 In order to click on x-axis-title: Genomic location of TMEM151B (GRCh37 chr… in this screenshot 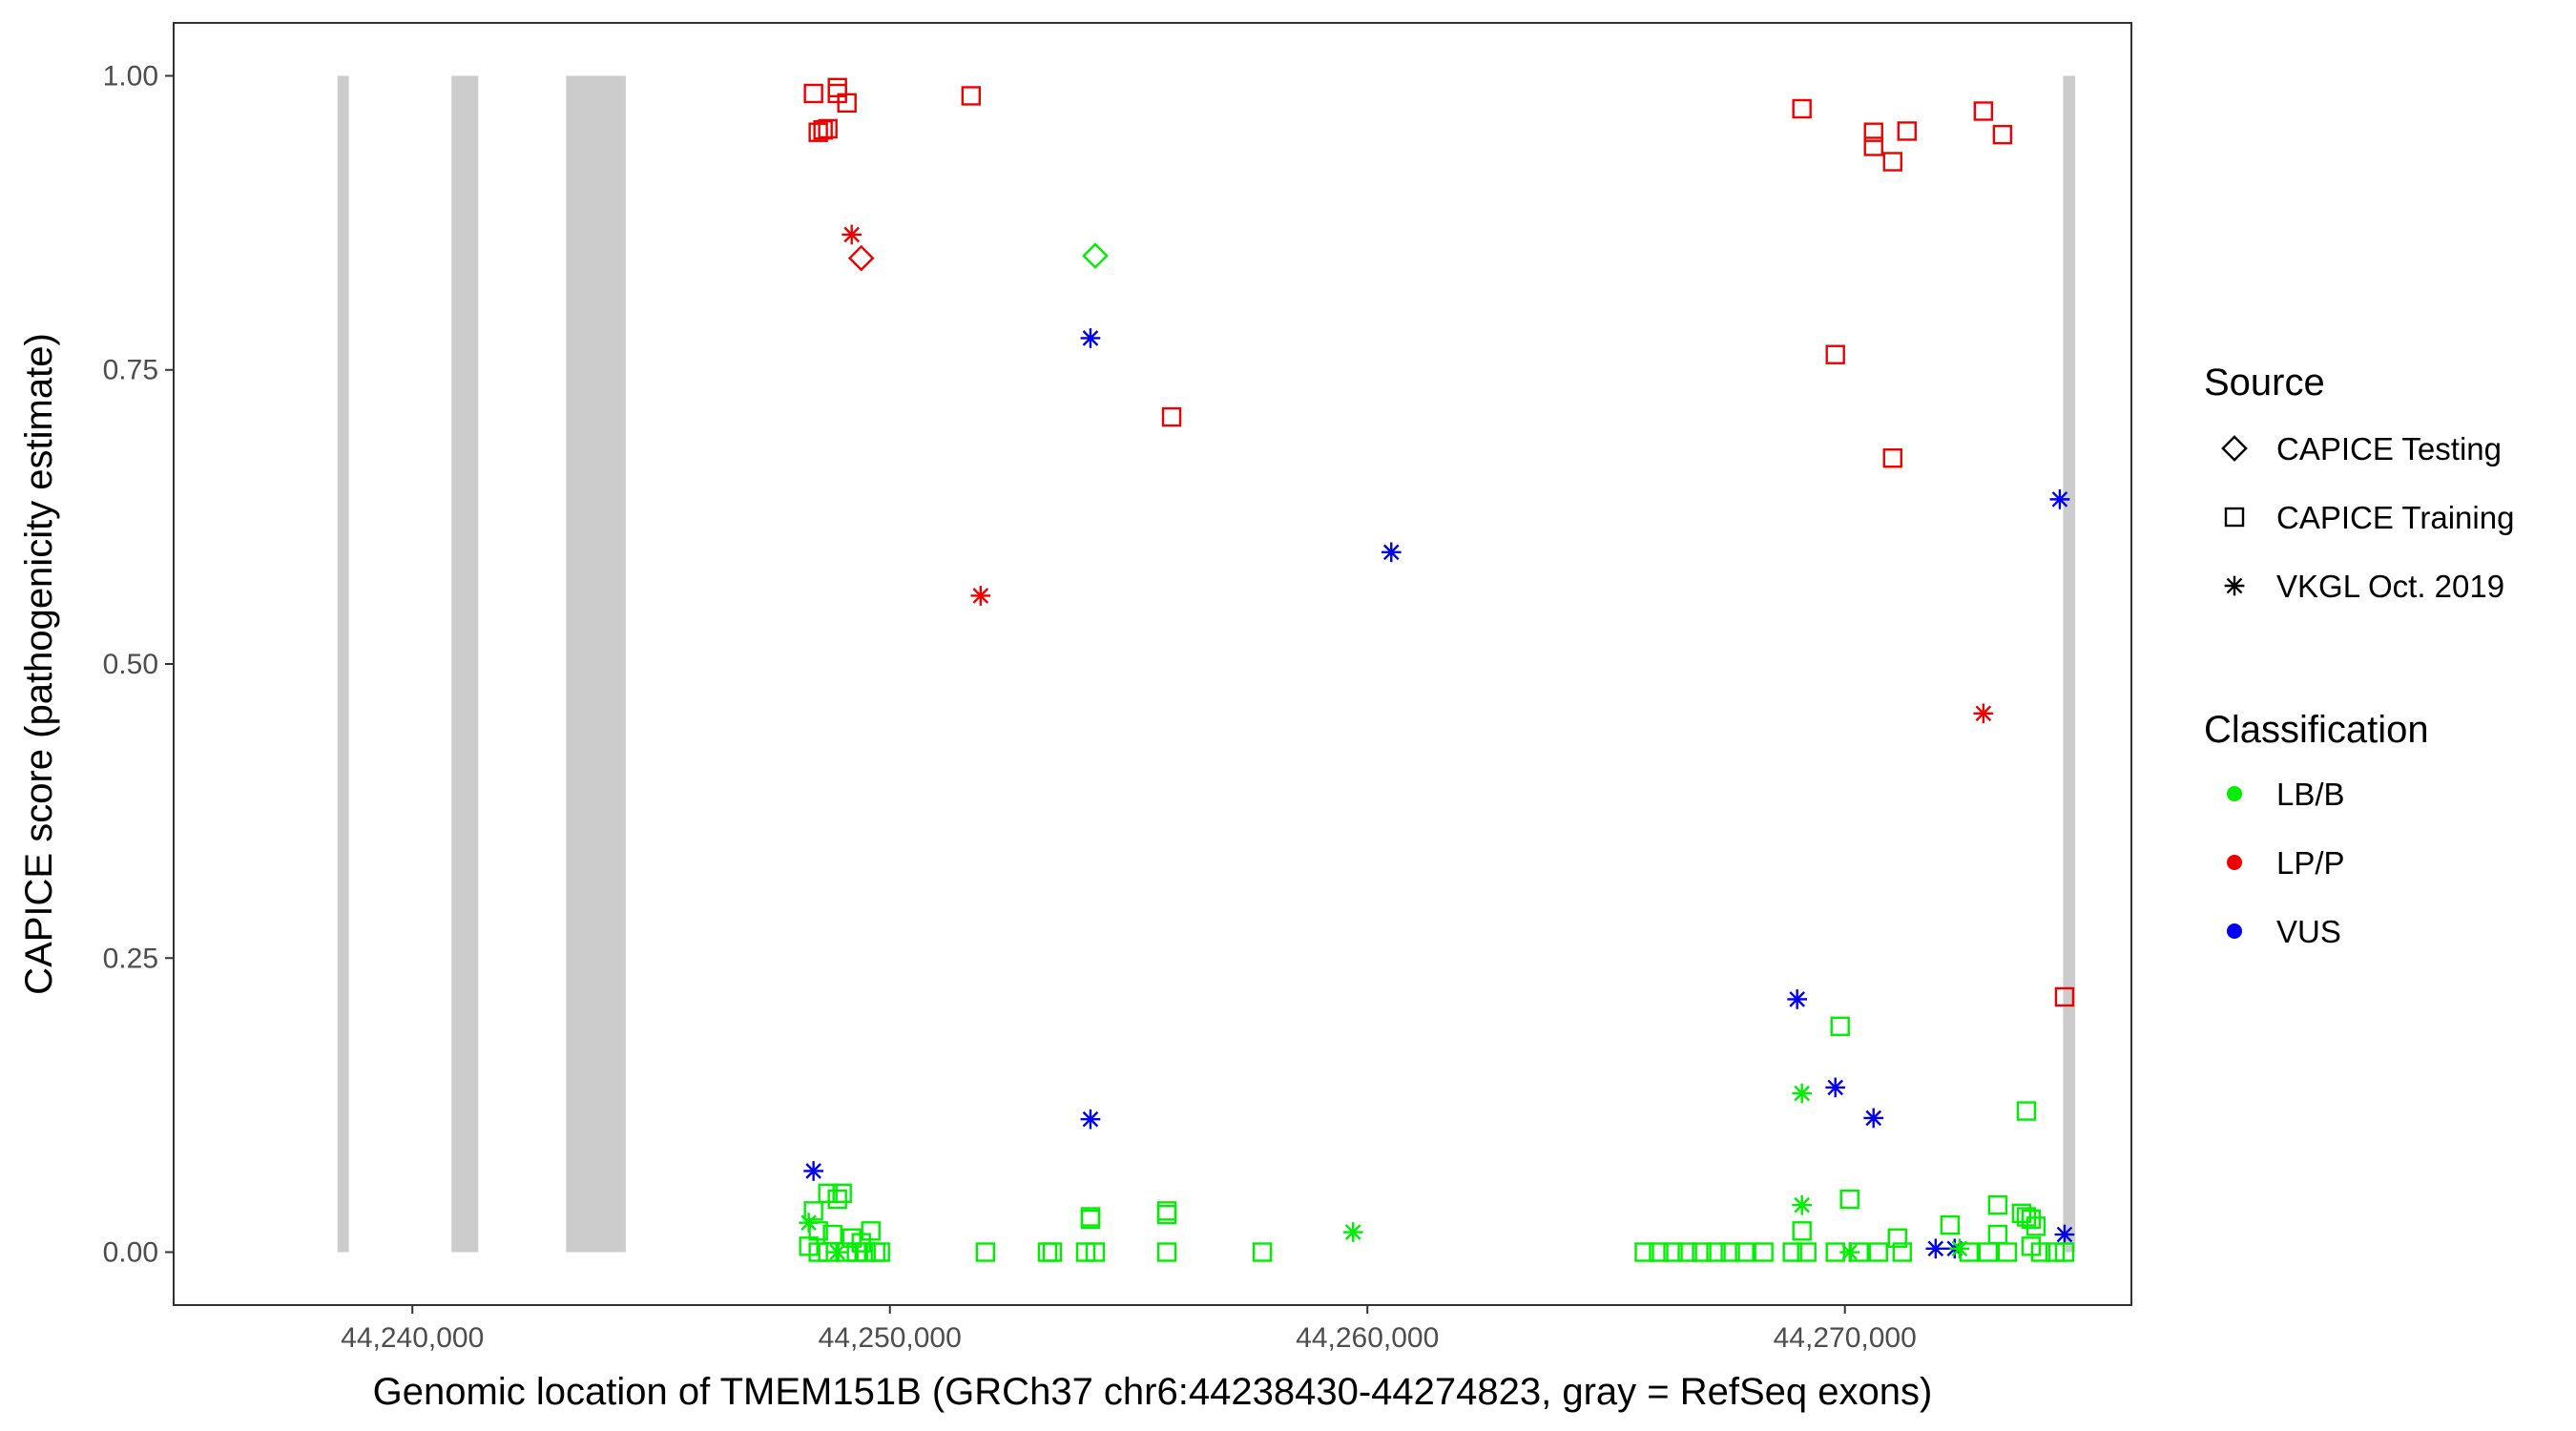, I will do `click(1153, 1392)`.